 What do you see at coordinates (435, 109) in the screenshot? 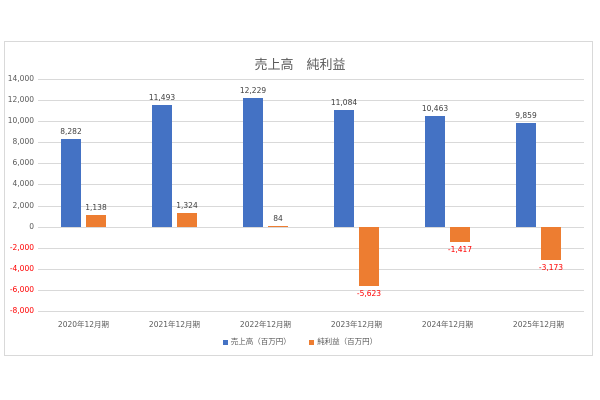
I see `data-label: 10,463` at bounding box center [435, 109].